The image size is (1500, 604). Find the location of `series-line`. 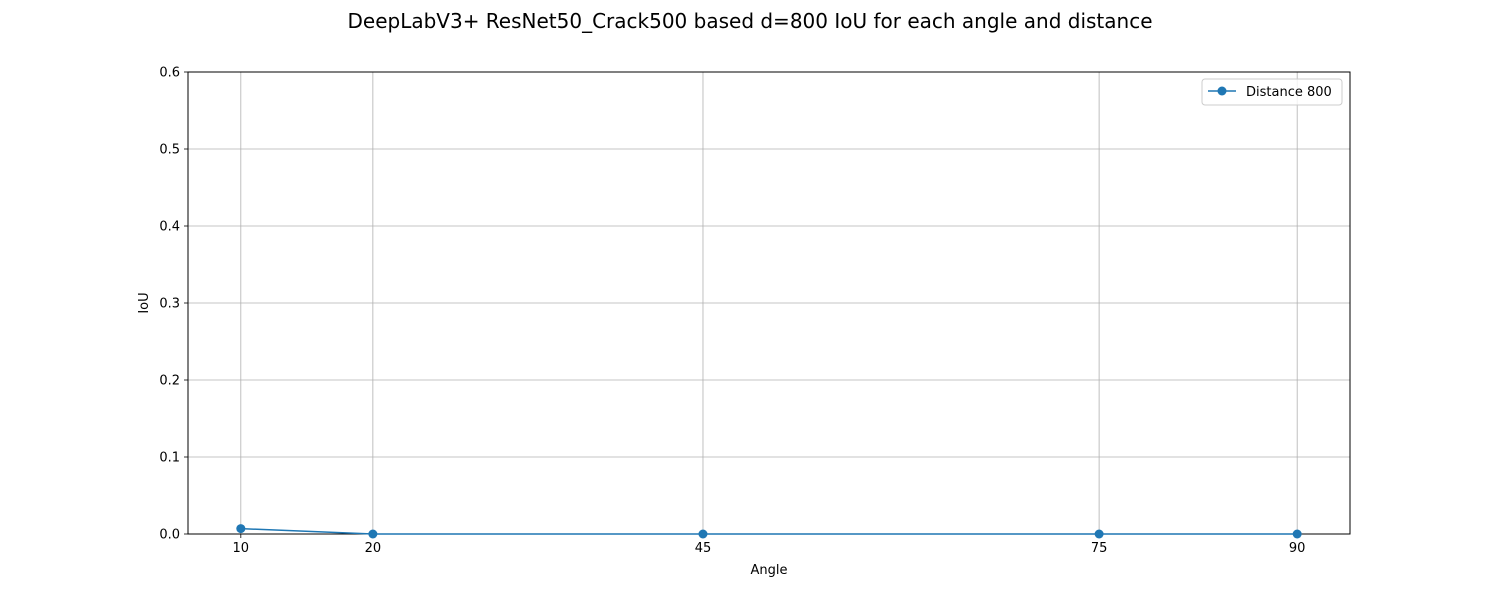

series-line is located at coordinates (769, 531).